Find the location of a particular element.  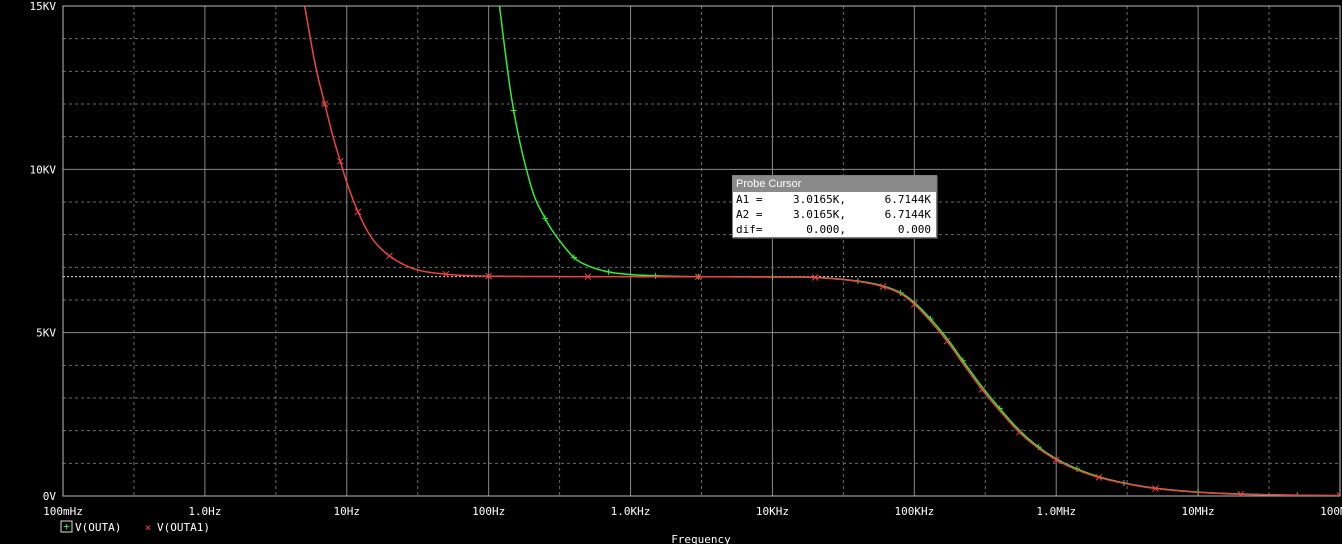

legend-symbol: + is located at coordinates (66, 526).